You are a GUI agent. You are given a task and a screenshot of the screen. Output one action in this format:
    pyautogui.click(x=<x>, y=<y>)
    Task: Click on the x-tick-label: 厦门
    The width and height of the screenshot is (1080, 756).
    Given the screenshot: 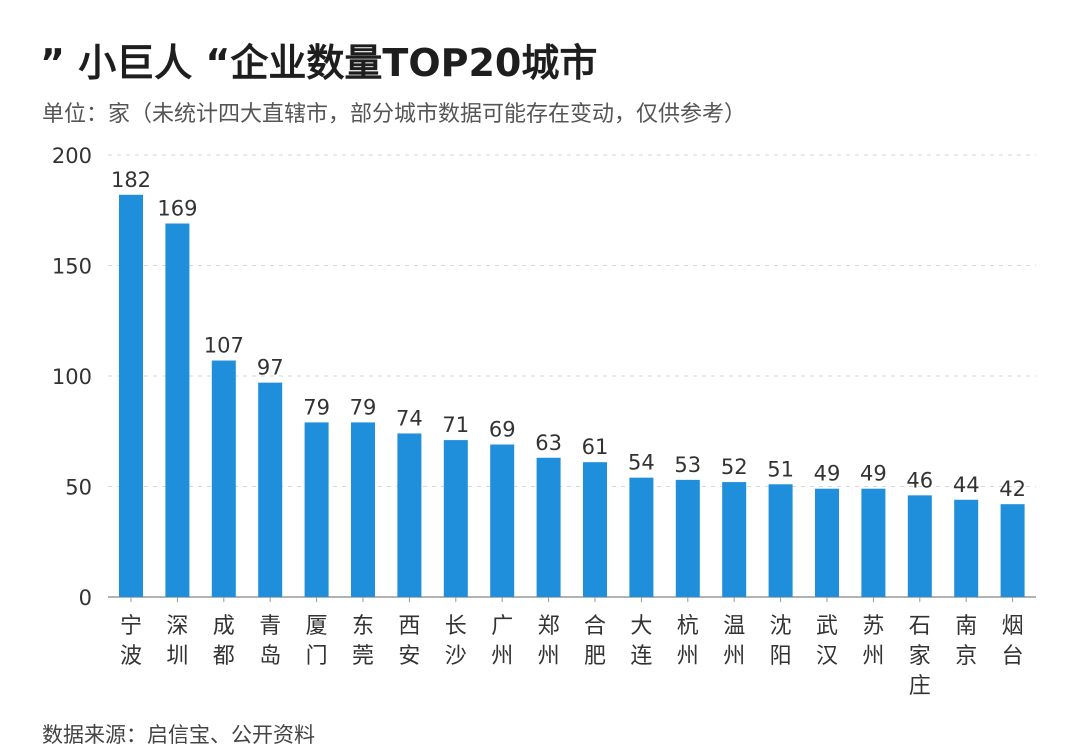 What is the action you would take?
    pyautogui.click(x=317, y=641)
    